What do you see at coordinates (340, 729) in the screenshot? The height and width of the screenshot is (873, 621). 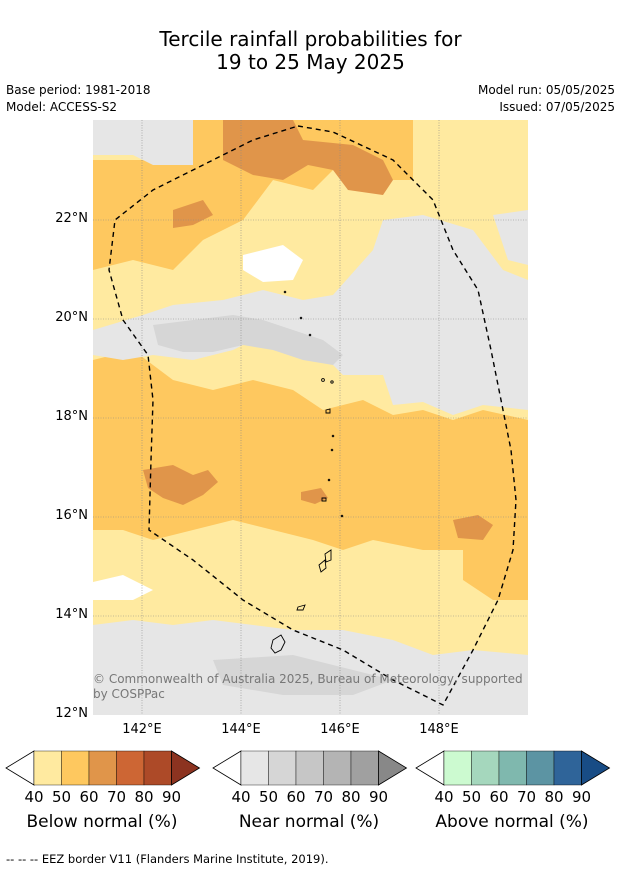 I see `lon-label-146e: 146°E` at bounding box center [340, 729].